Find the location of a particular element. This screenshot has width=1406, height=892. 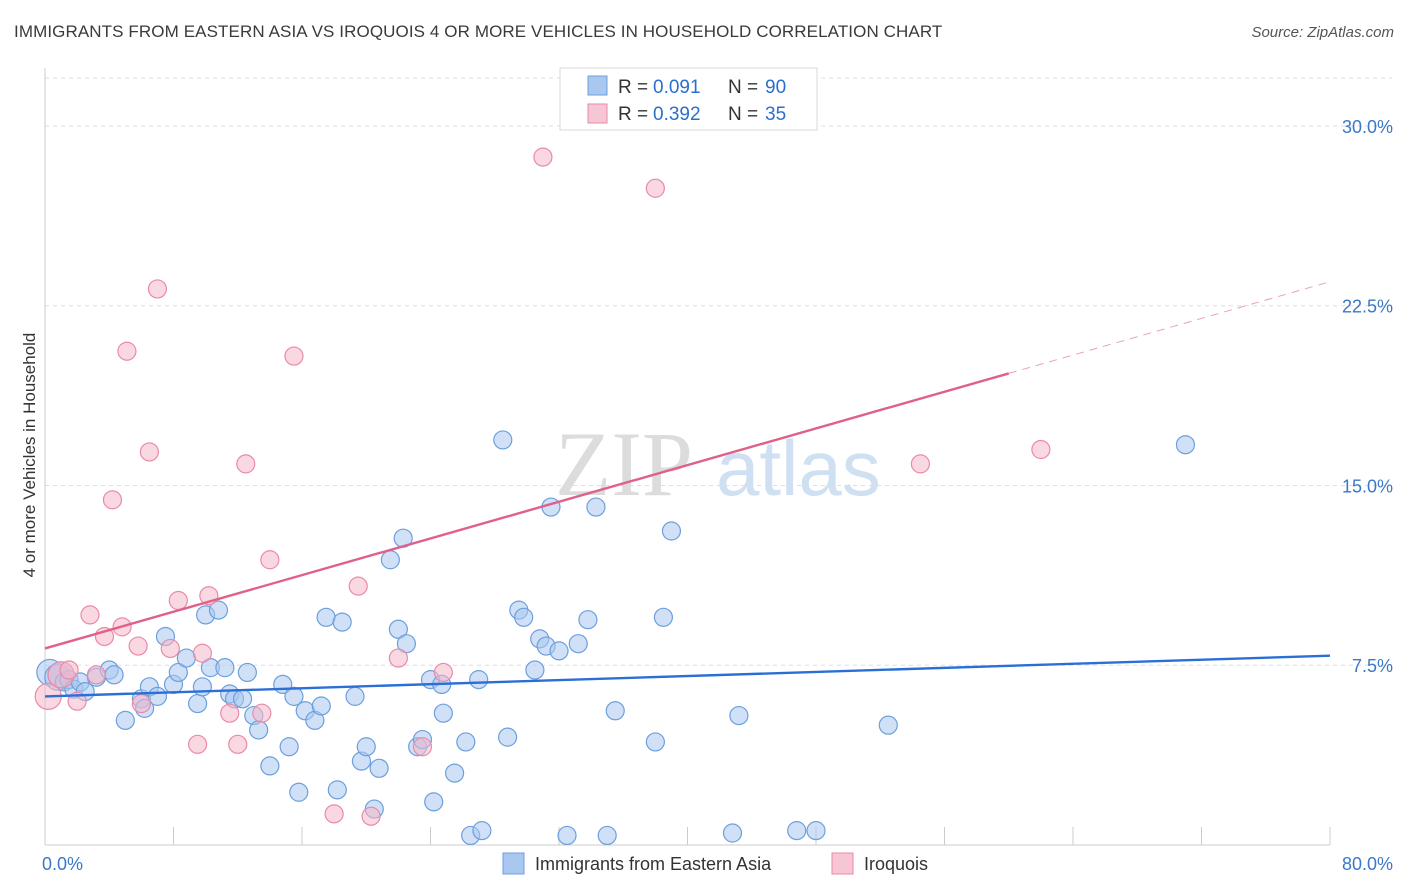

bottom-legend-swatch-pink is located at coordinates (842, 863).